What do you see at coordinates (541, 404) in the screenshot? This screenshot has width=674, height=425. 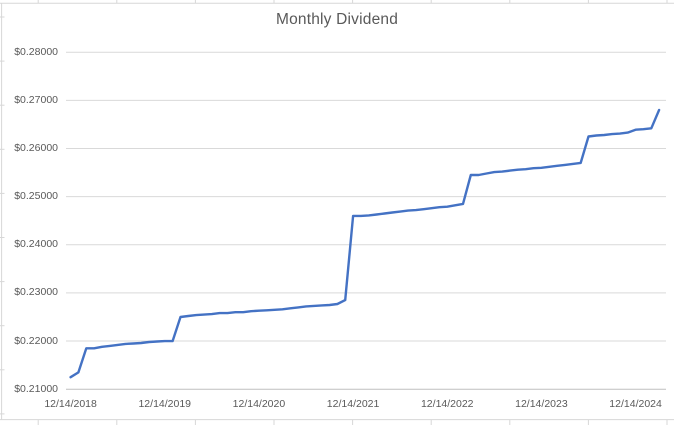 I see `x-tick-label: 12/14/2023` at bounding box center [541, 404].